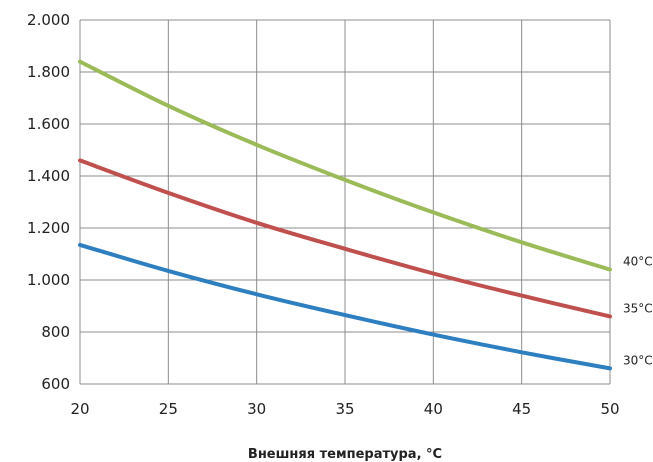 The height and width of the screenshot is (462, 653). What do you see at coordinates (609, 409) in the screenshot?
I see `x-tick-label-50: 50` at bounding box center [609, 409].